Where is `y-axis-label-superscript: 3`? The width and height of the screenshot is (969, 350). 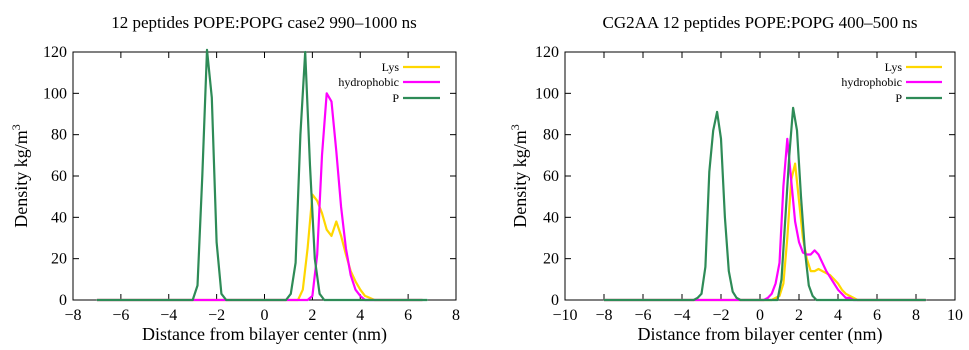 y-axis-label-superscript: 3 is located at coordinates (515, 127).